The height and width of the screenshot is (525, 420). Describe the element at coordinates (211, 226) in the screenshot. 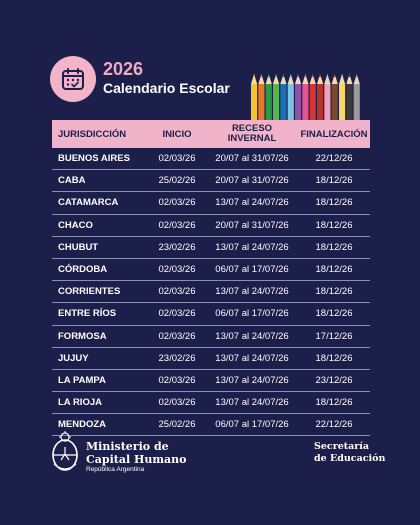

I see `table-row: CHACO 02/03/26 20/07 al 31/07/26 18/12/26` at that location.